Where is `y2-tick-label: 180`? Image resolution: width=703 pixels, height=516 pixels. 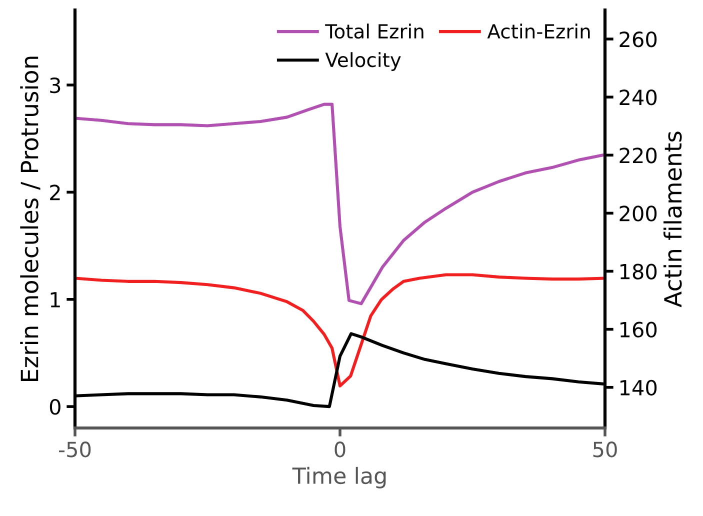 y2-tick-label: 180 is located at coordinates (638, 272).